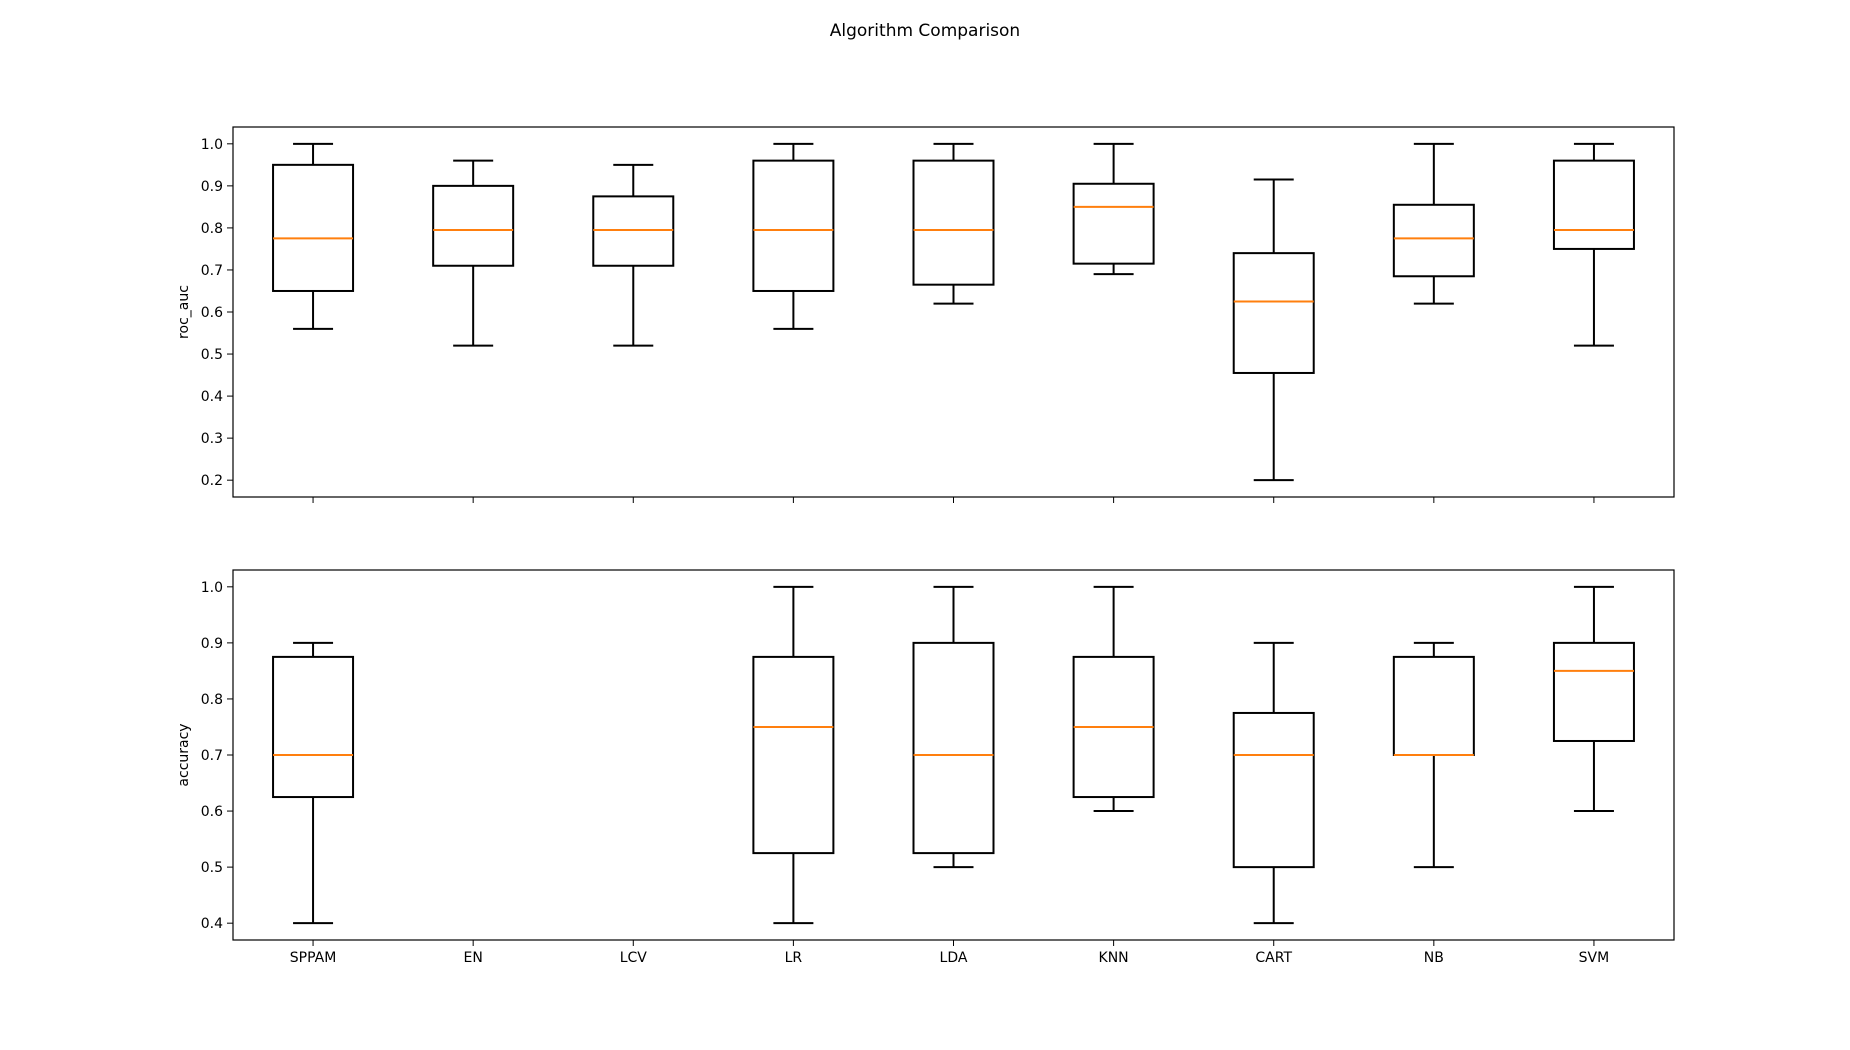  Describe the element at coordinates (925, 31) in the screenshot. I see `figure-suptitle: Algorithm Comparison` at that location.